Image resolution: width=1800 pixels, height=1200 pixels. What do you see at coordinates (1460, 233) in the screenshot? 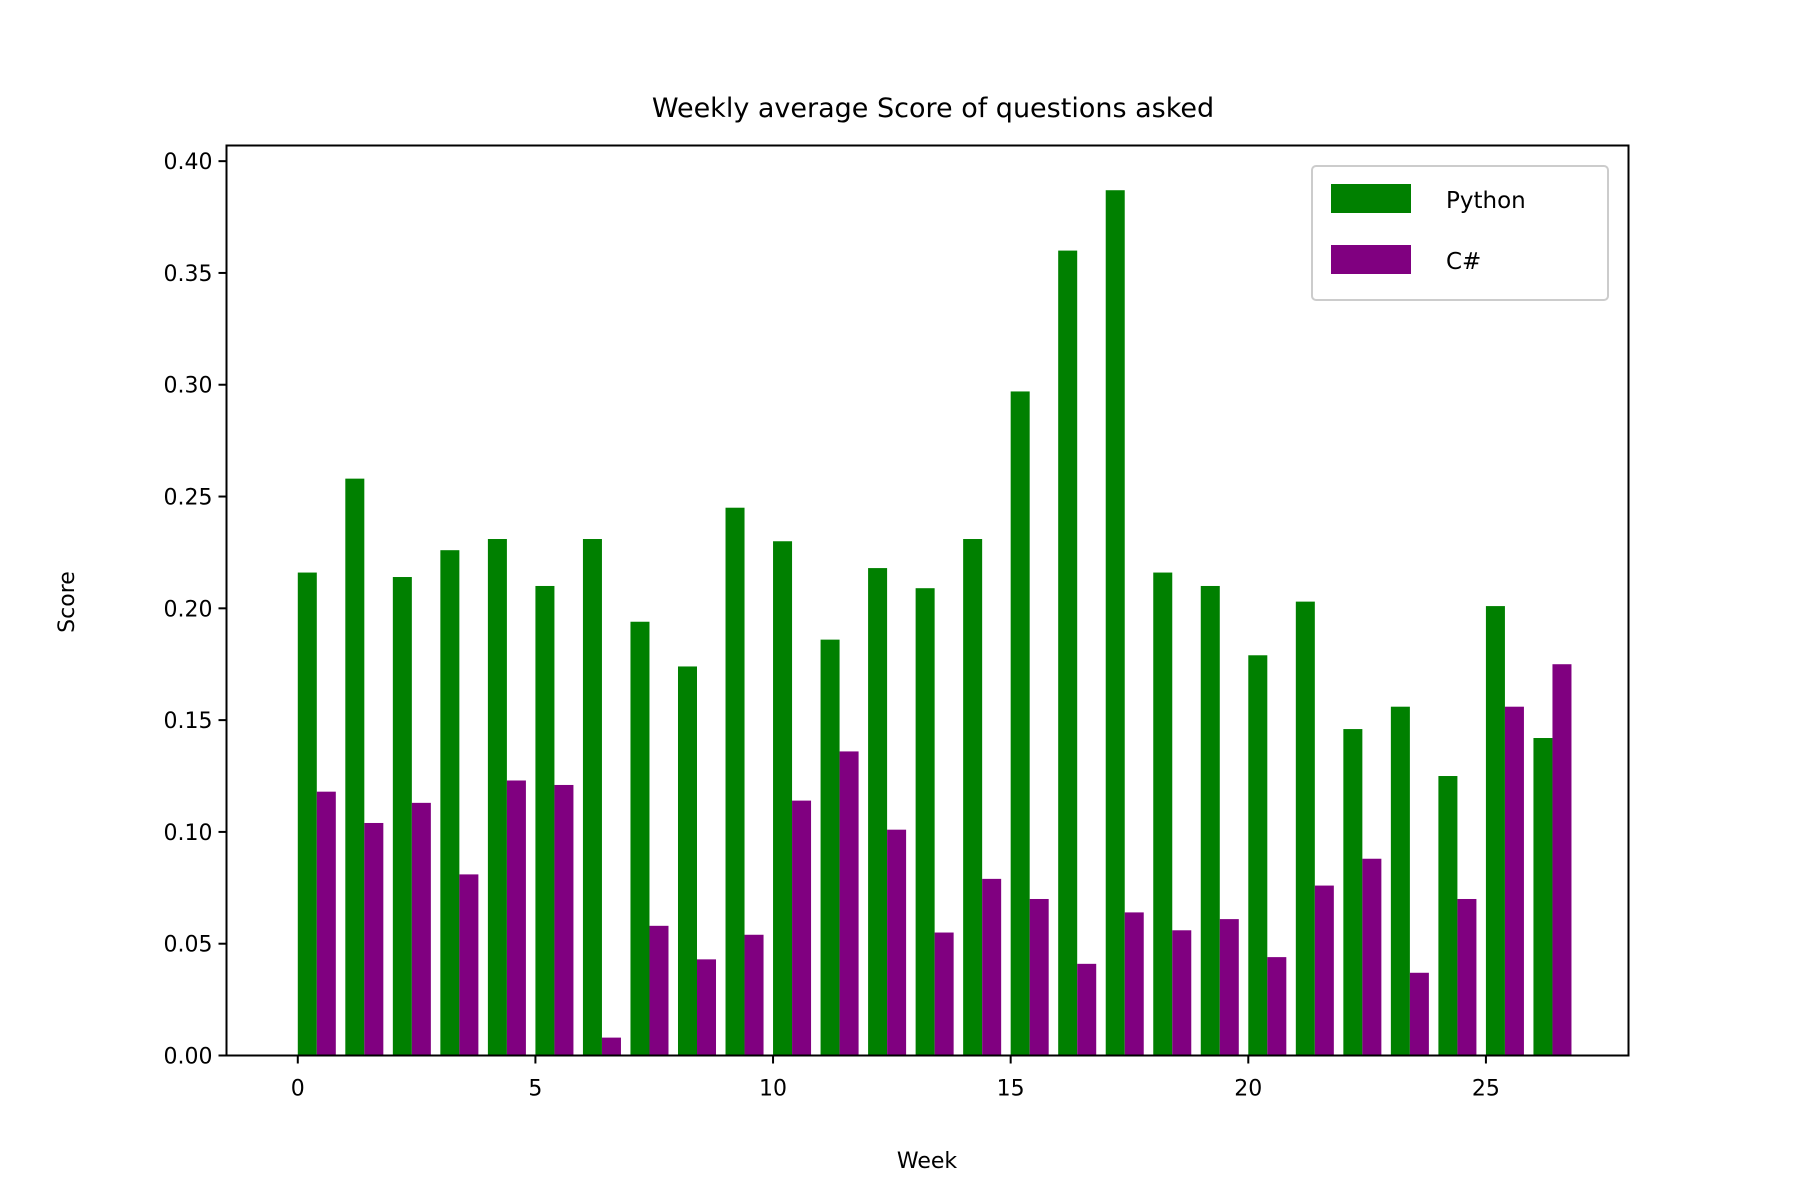
I see `legend: Python C#` at bounding box center [1460, 233].